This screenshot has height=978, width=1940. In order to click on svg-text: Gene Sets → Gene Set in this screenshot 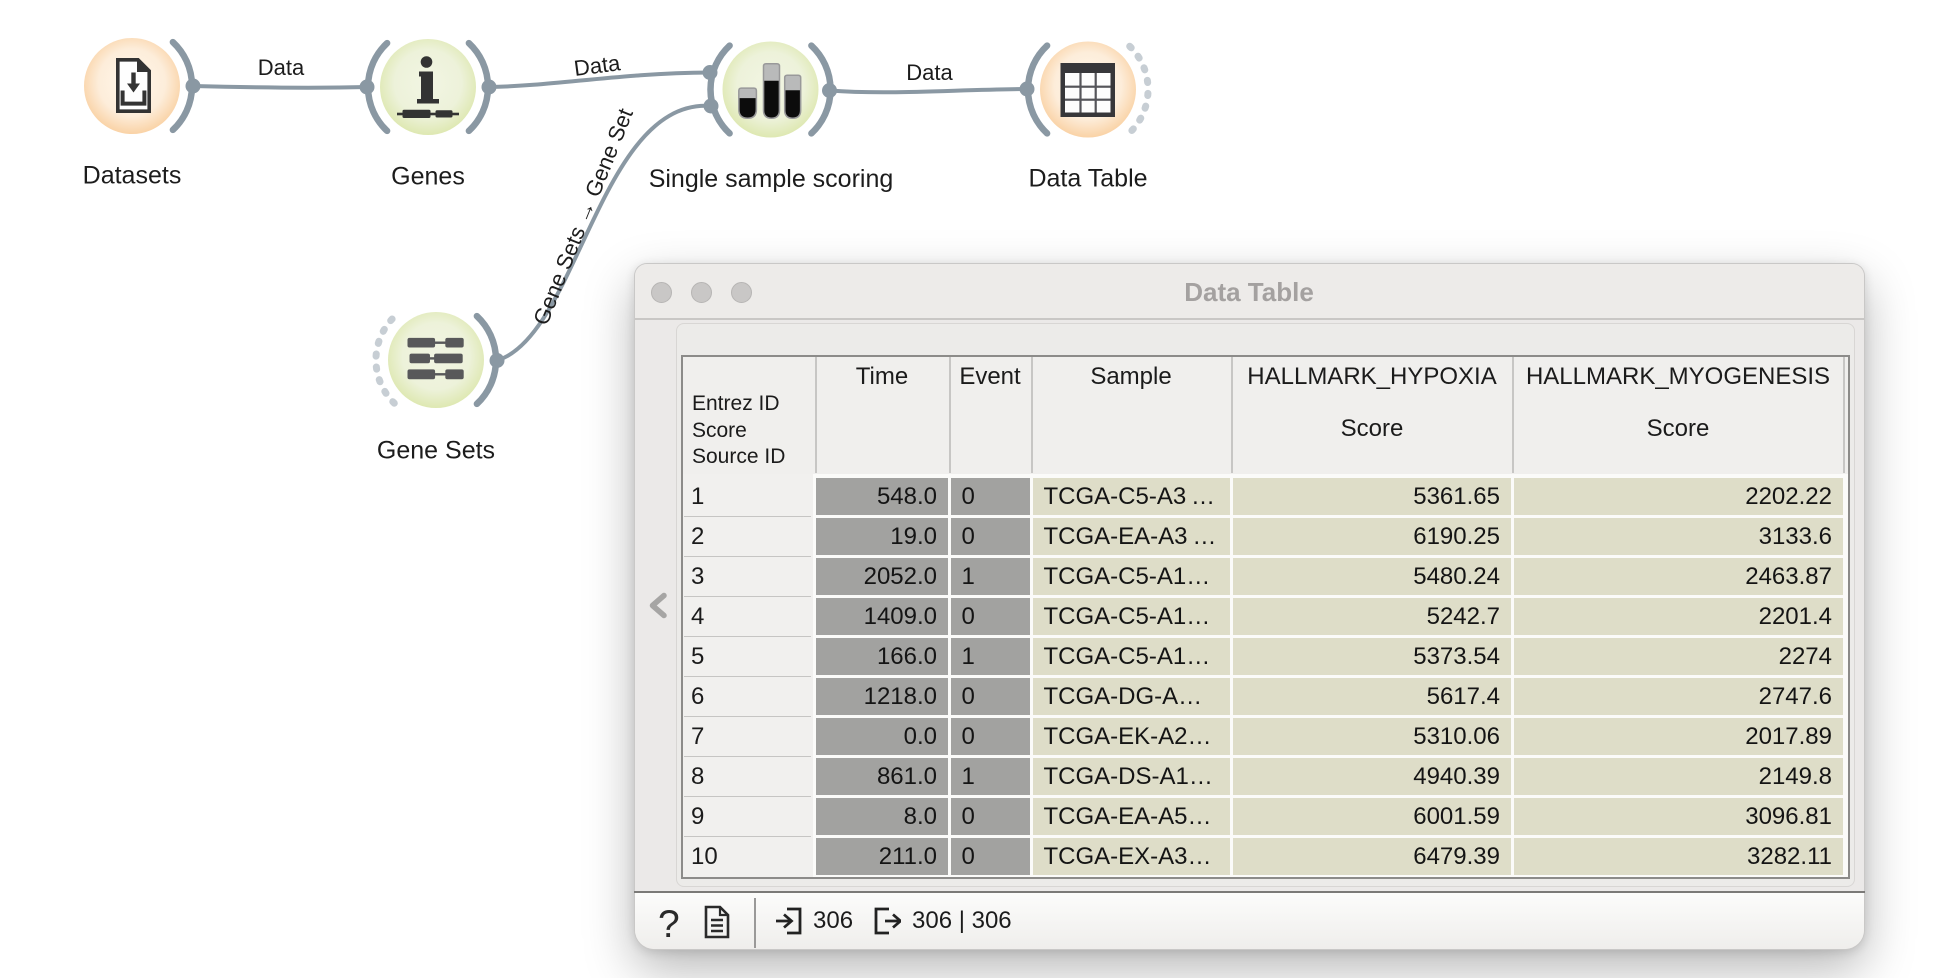, I will do `click(583, 217)`.